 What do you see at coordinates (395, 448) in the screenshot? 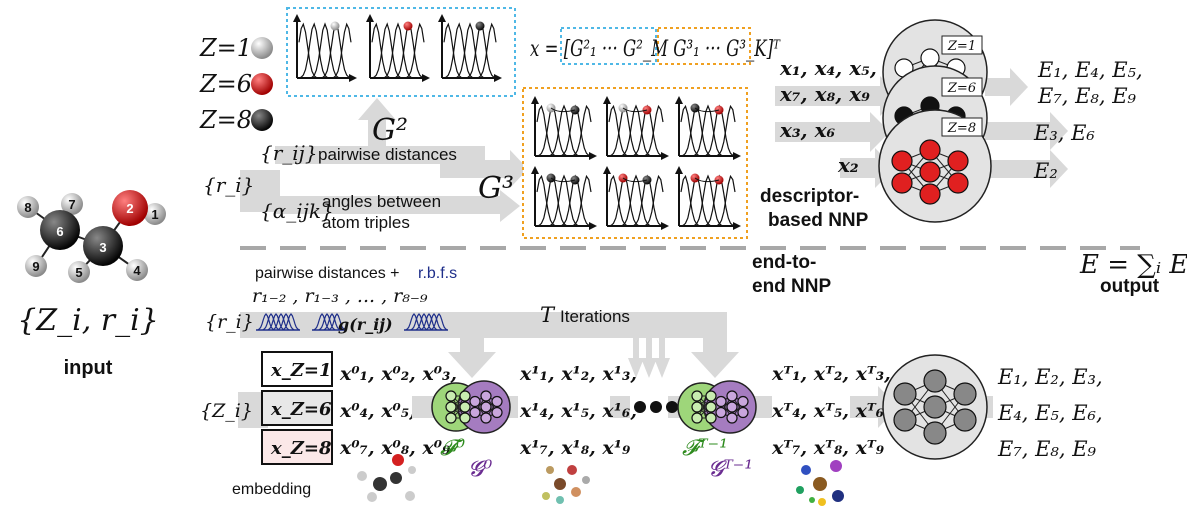
I see `x0-row-2: x⁰₇, x⁰₈, x⁰₉` at bounding box center [395, 448].